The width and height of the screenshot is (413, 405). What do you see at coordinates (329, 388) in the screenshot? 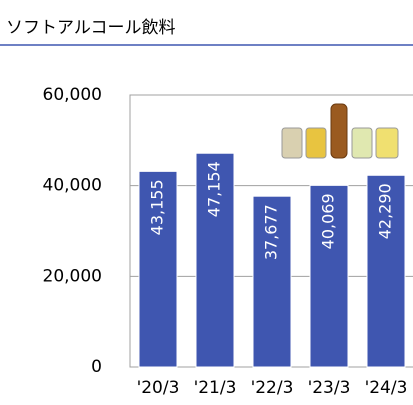
I see `x-tick-label: '23/3` at bounding box center [329, 388].